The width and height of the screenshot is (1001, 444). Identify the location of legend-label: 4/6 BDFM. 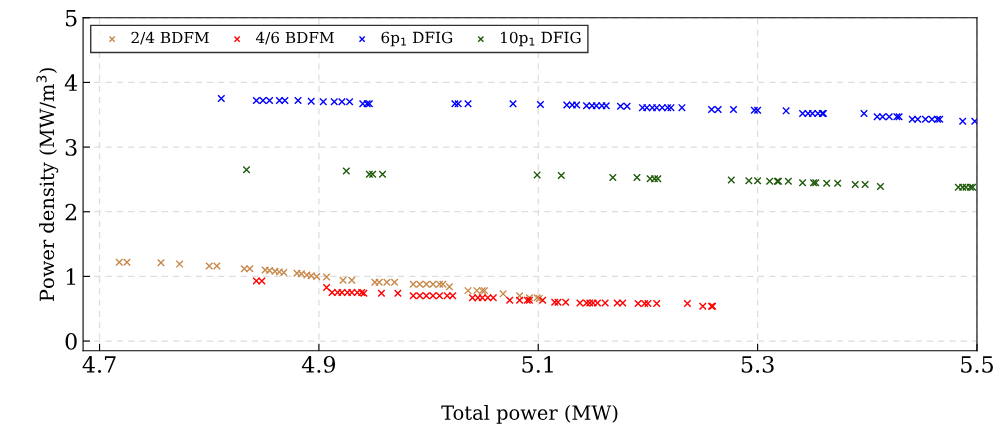
(294, 38).